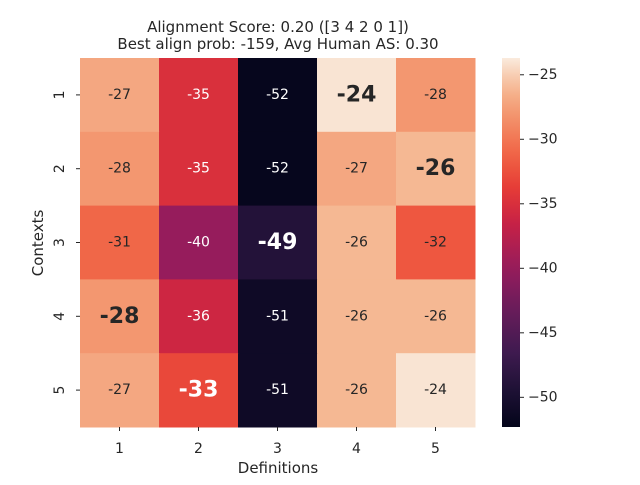 This screenshot has height=485, width=640. What do you see at coordinates (539, 236) in the screenshot?
I see `colorbar-ticks: −25 −30 −35 −40 −45 −50` at bounding box center [539, 236].